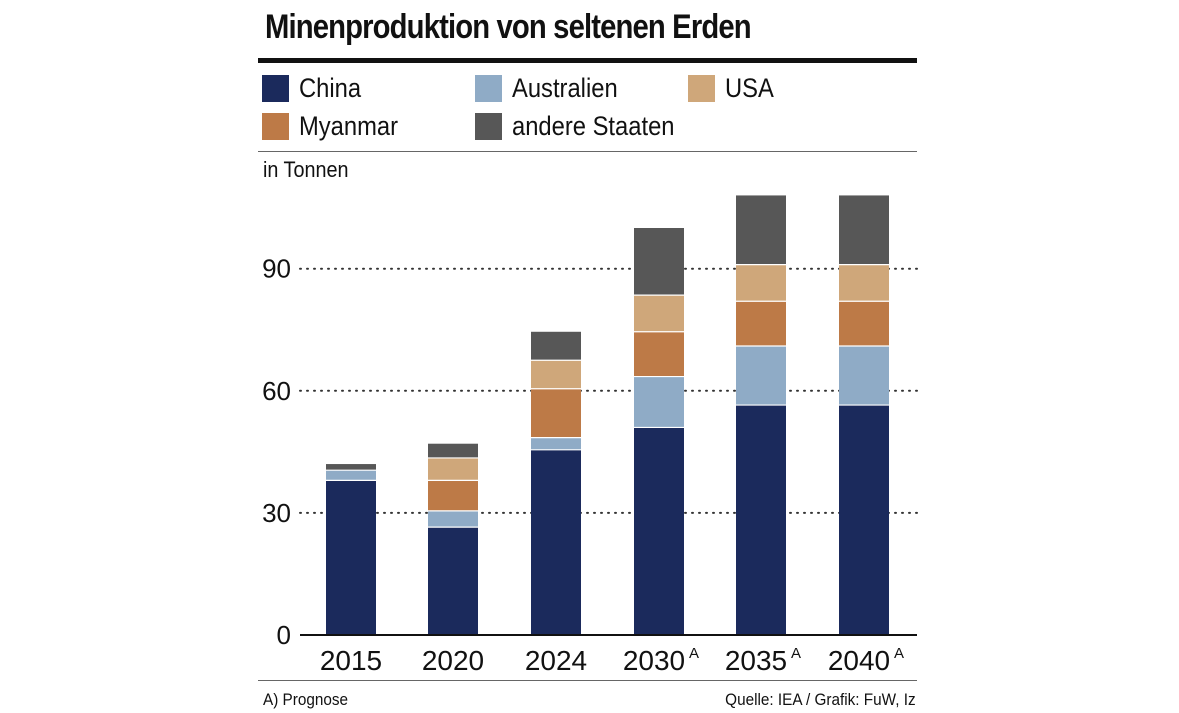  What do you see at coordinates (654, 660) in the screenshot?
I see `x-tick-label: 2030` at bounding box center [654, 660].